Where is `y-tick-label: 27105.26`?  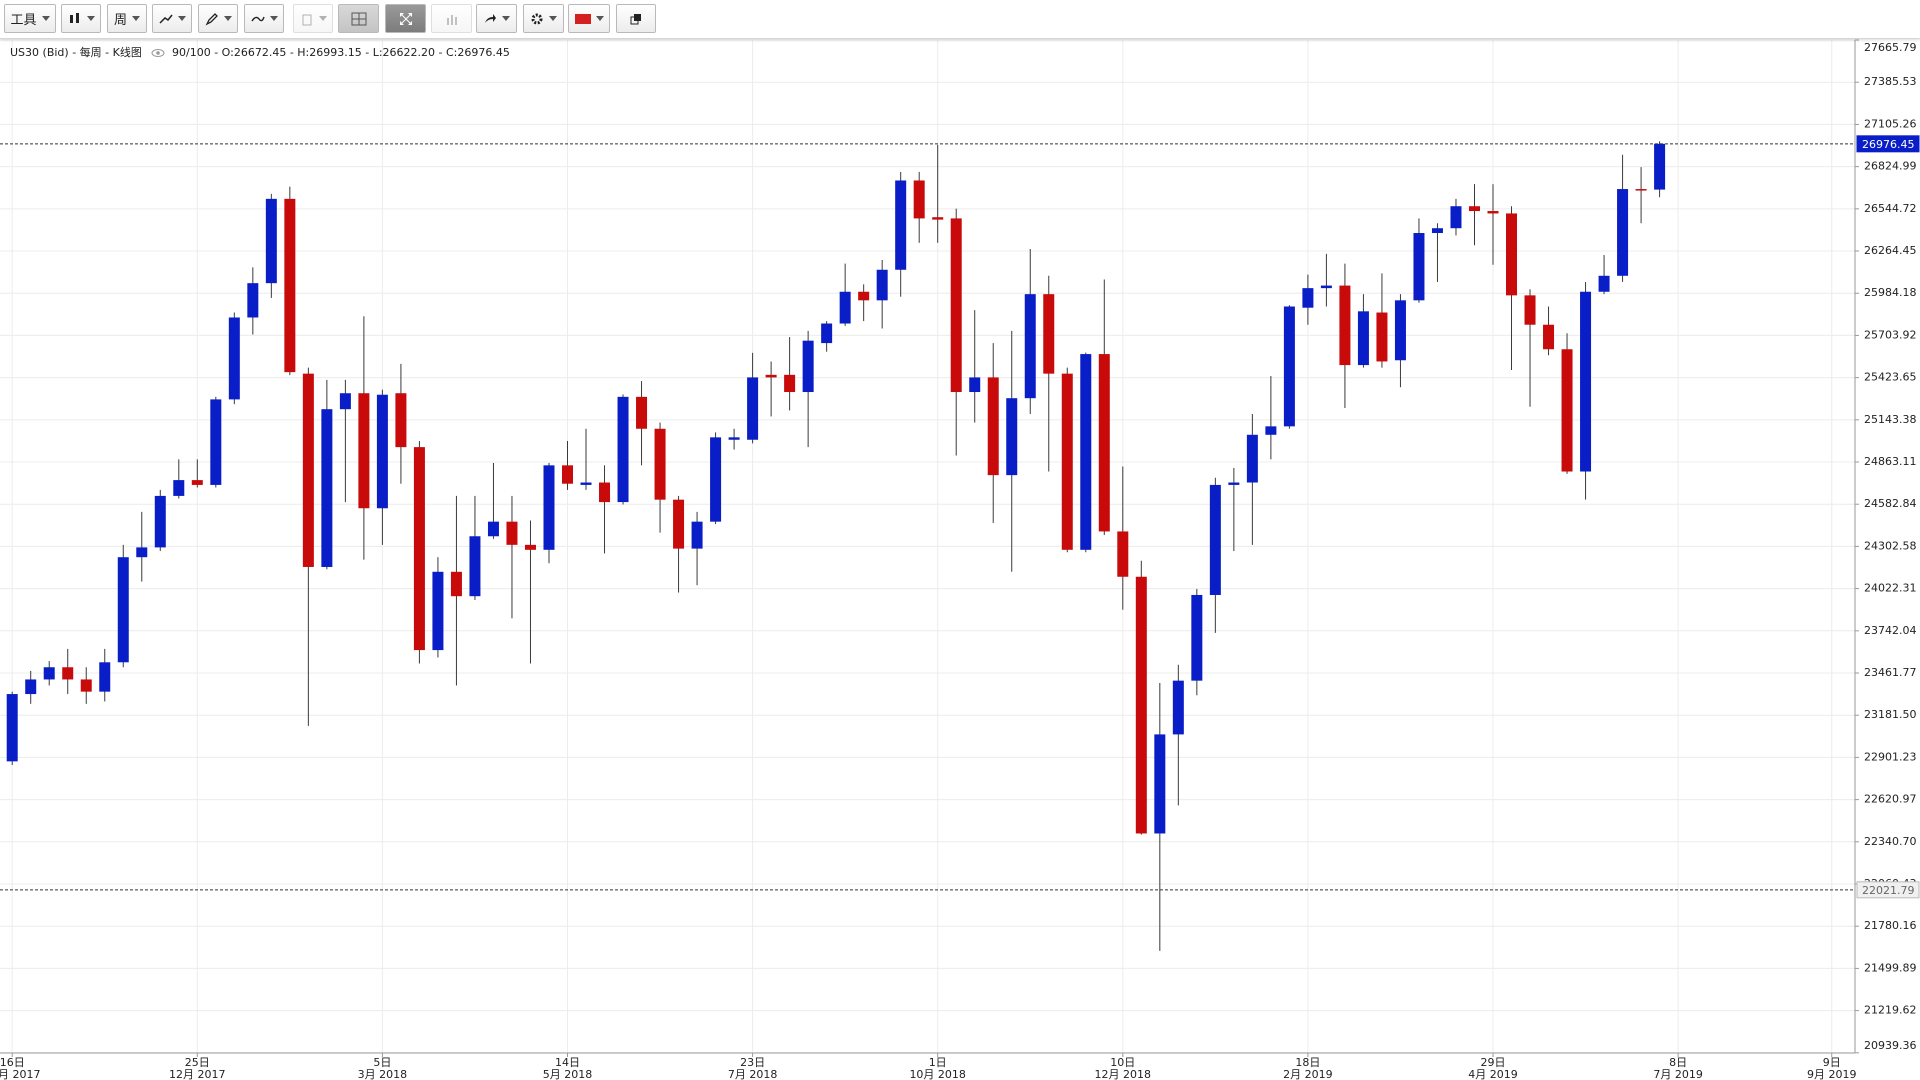 y-tick-label: 27105.26 is located at coordinates (1890, 123).